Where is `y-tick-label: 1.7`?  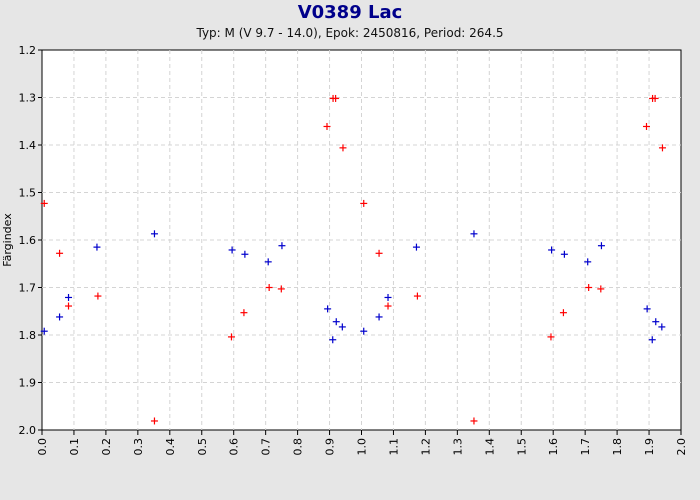
y-tick-label: 1.7 is located at coordinates (28, 288).